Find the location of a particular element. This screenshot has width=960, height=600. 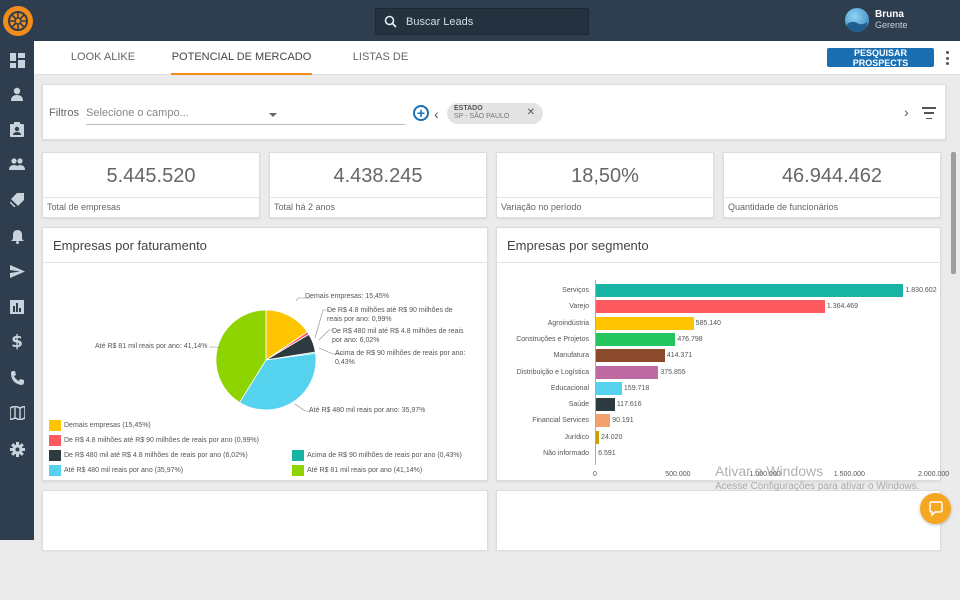

filter-list-icon is located at coordinates (929, 113).